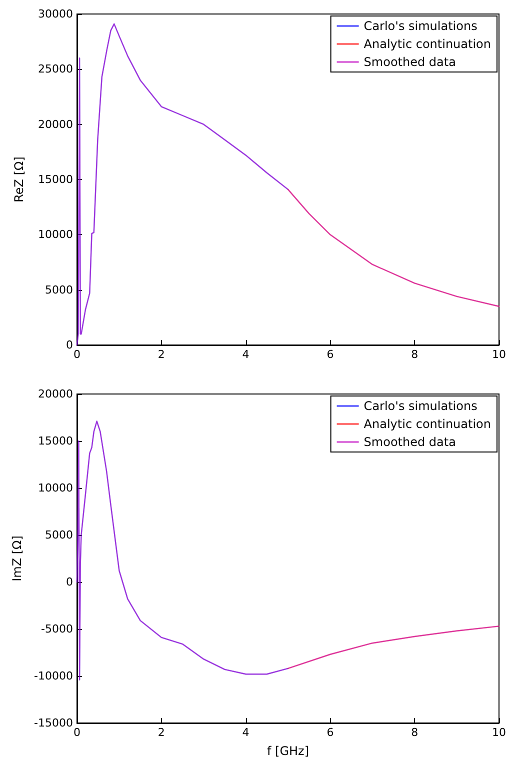 This screenshot has width=509, height=762. Describe the element at coordinates (57, 629) in the screenshot. I see `y-tick-label: -5000` at that location.